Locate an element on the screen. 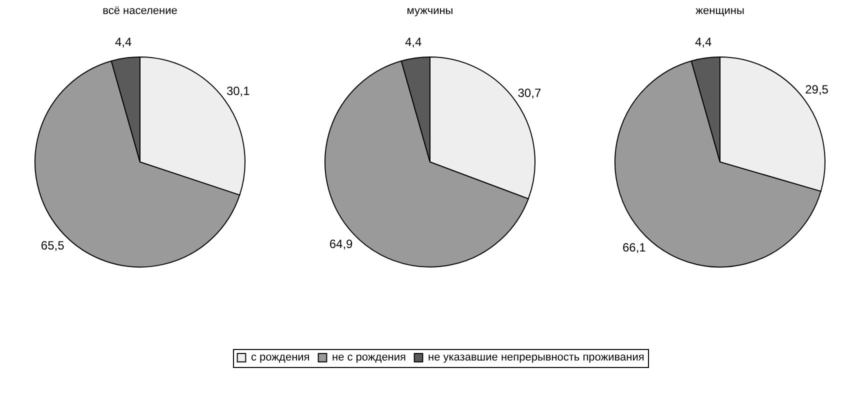 The height and width of the screenshot is (404, 868). data-label: 30,7 is located at coordinates (530, 93).